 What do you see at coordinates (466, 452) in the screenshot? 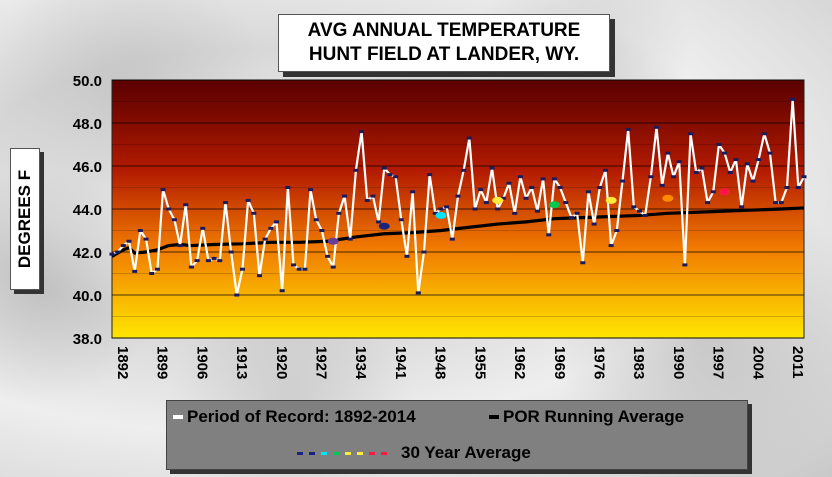
I see `legend-thirty-label: 30 Year Average` at bounding box center [466, 452].